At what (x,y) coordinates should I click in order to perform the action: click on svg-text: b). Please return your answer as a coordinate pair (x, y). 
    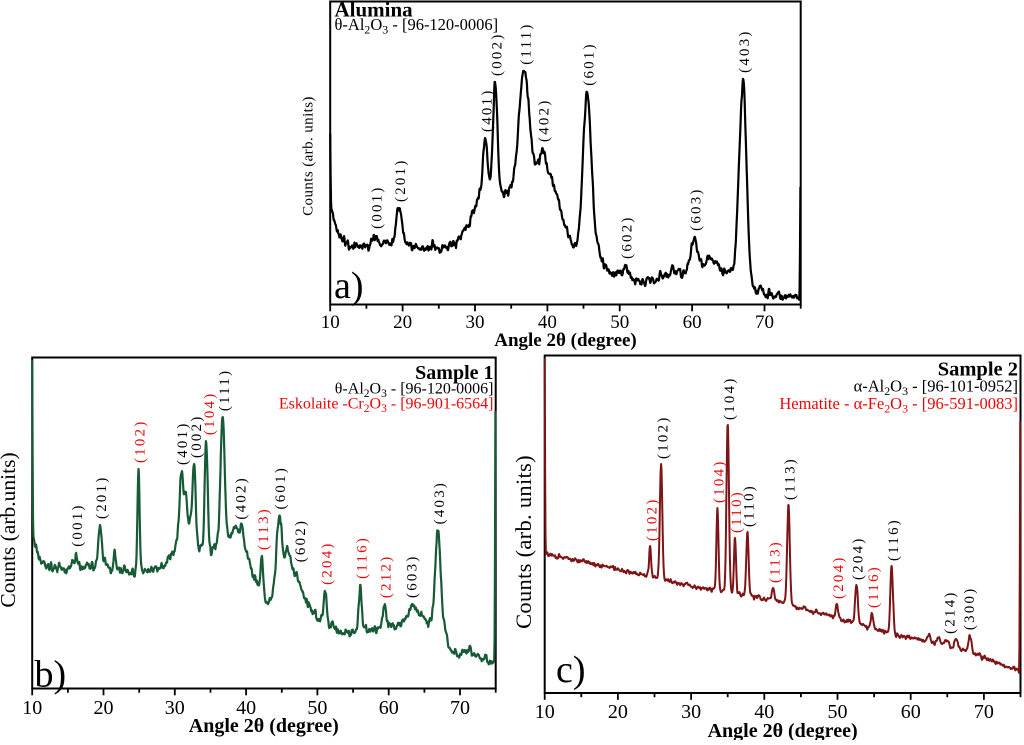
    Looking at the image, I should click on (51, 675).